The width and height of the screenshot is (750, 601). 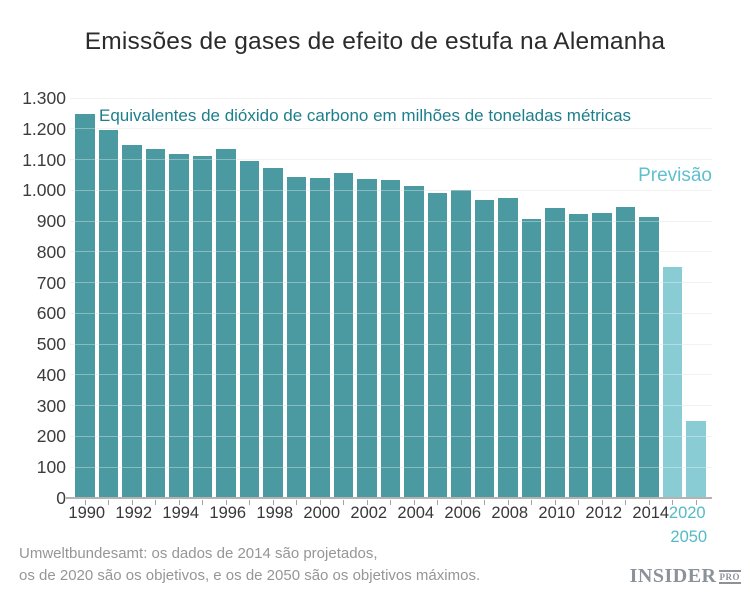 What do you see at coordinates (369, 513) in the screenshot?
I see `x-axis-label: 2002` at bounding box center [369, 513].